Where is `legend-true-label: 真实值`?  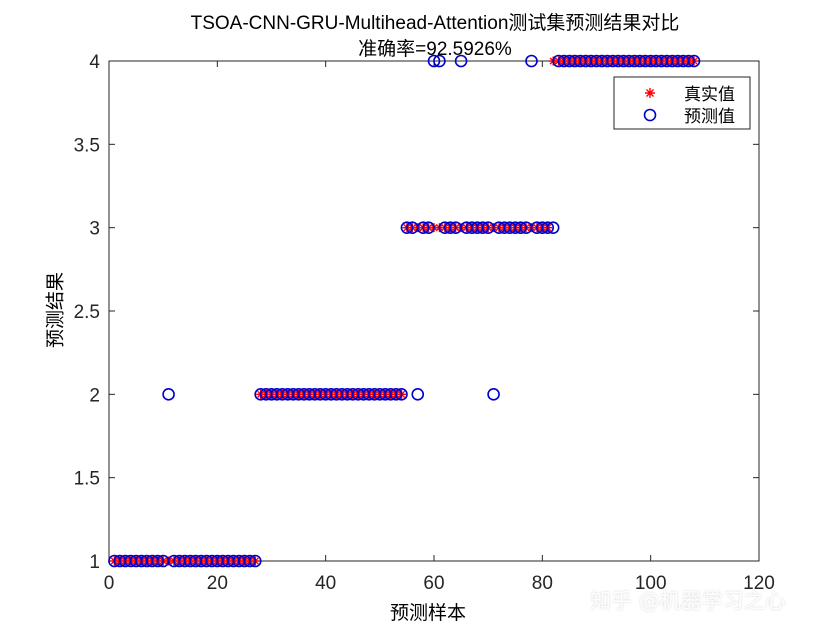 legend-true-label: 真实值 is located at coordinates (709, 94).